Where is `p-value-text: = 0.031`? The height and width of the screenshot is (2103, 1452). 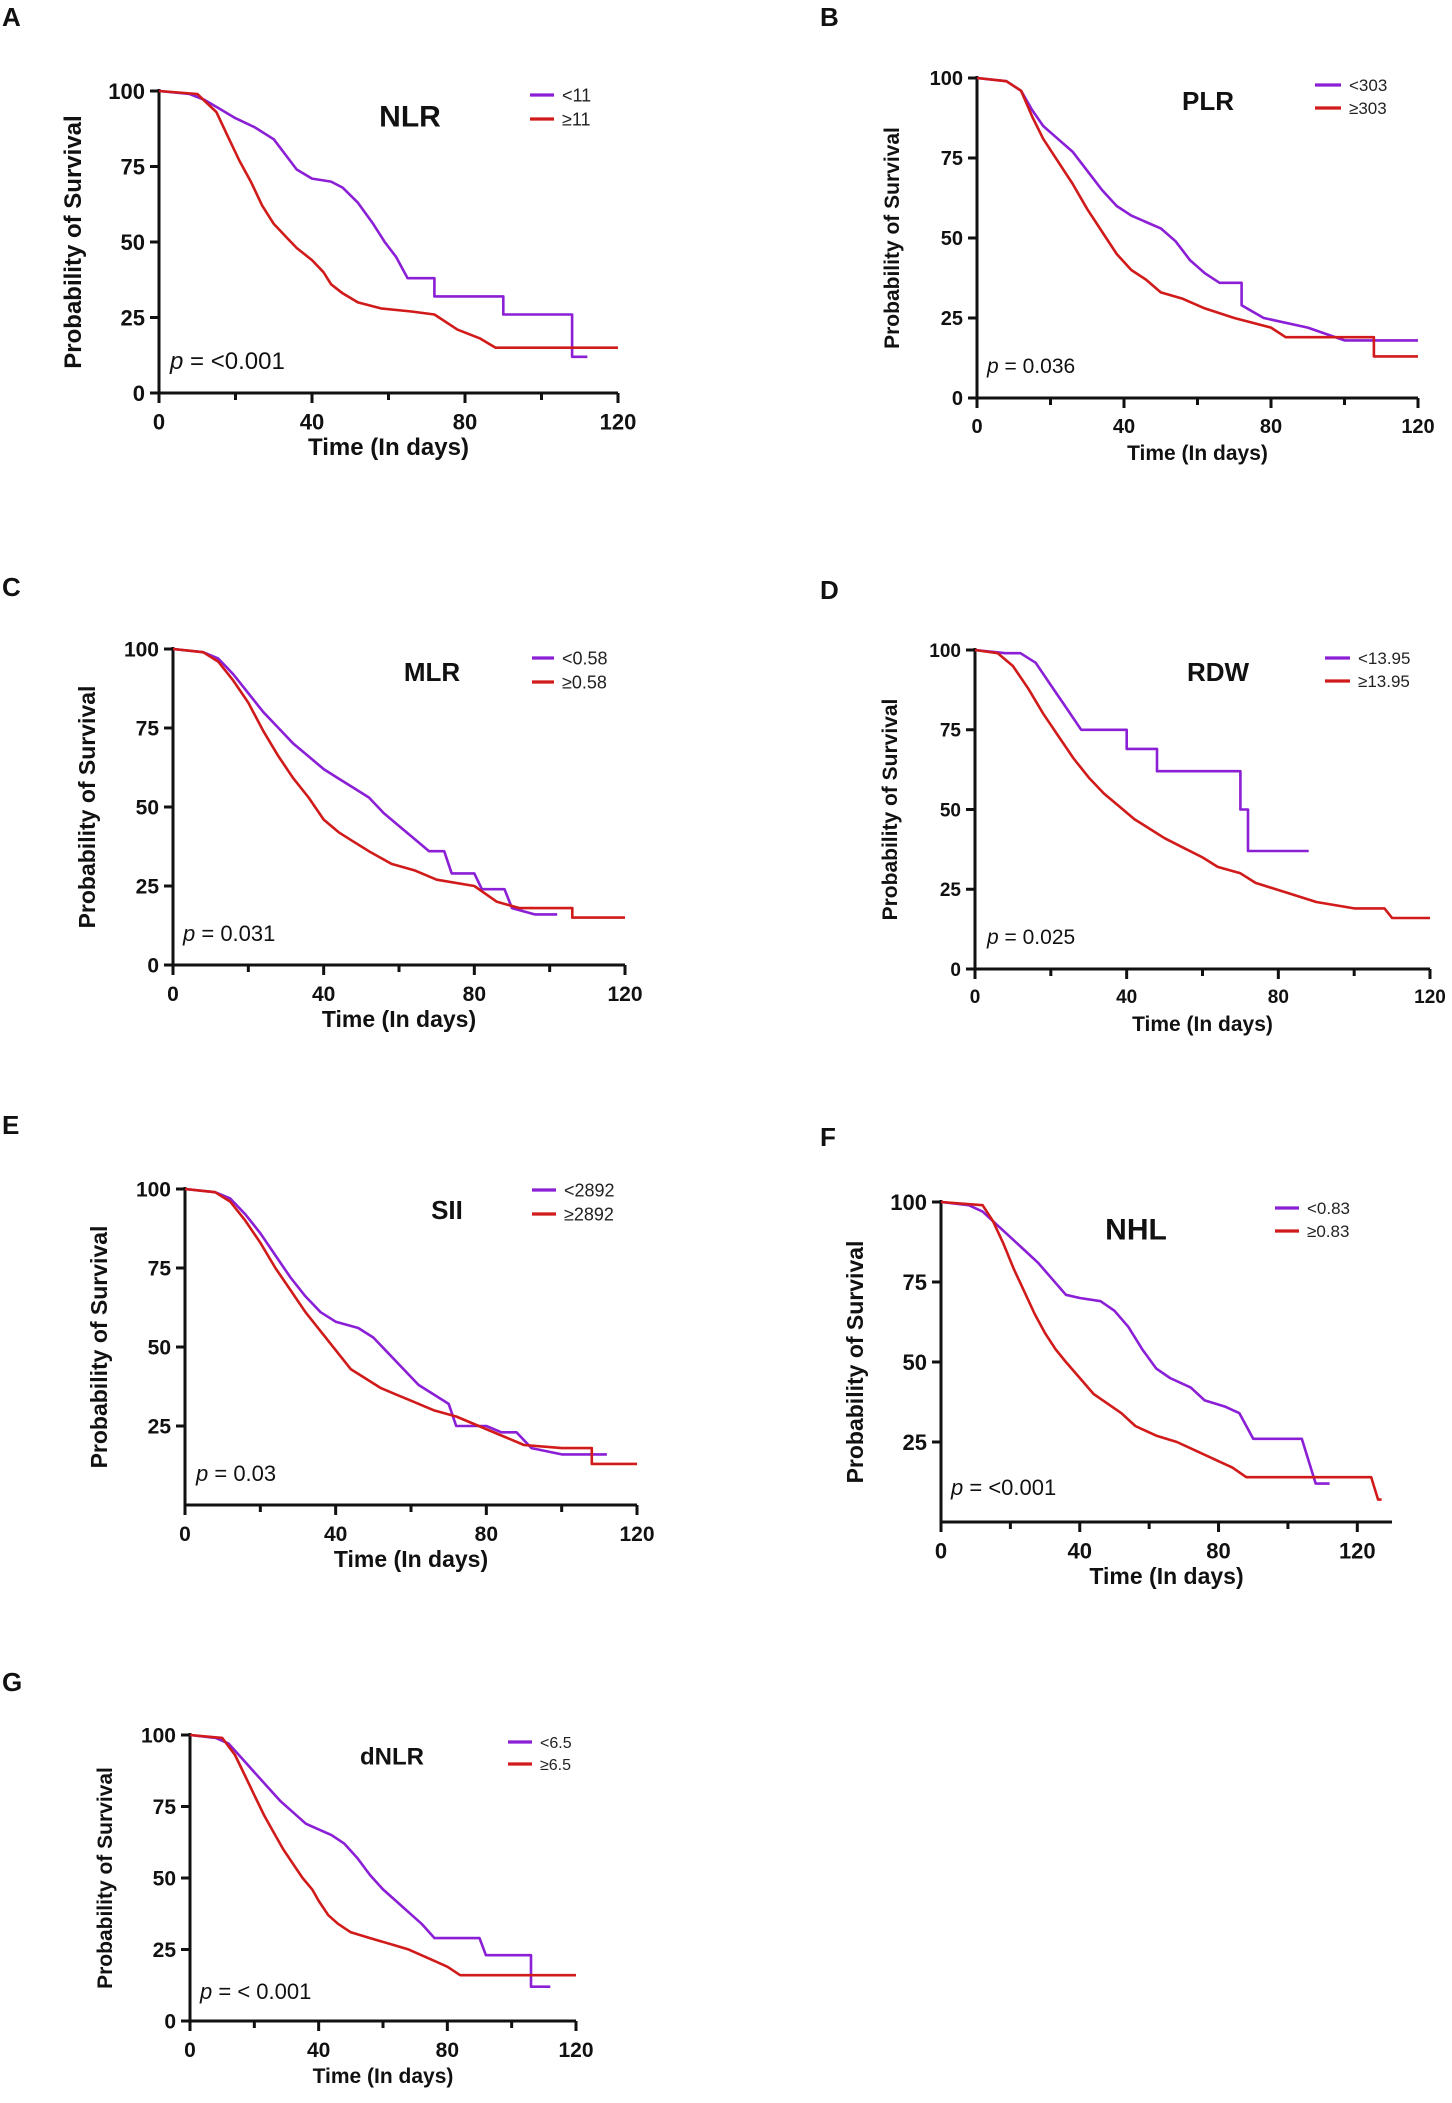 p-value-text: = 0.031 is located at coordinates (235, 933).